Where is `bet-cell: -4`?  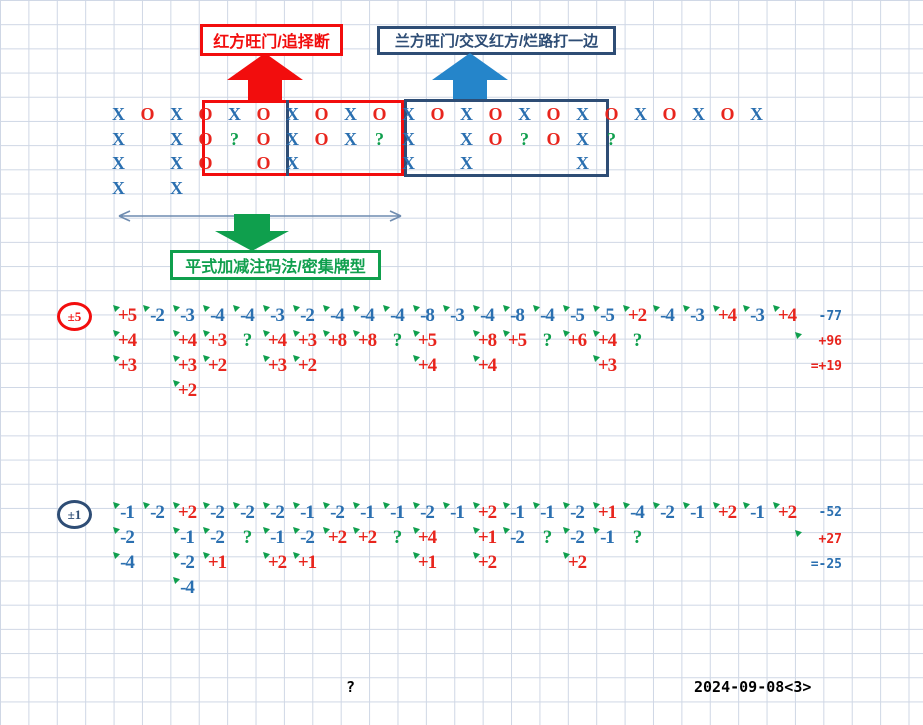 bet-cell: -4 is located at coordinates (247, 316).